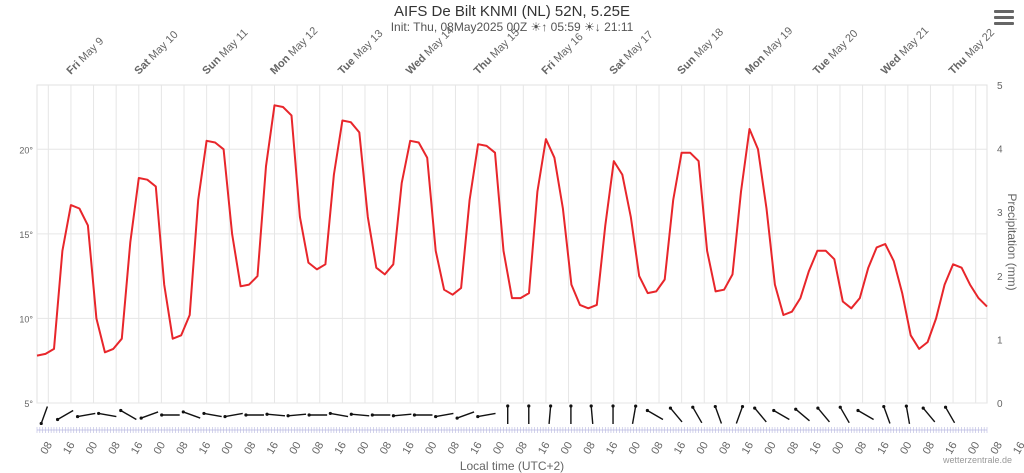  What do you see at coordinates (28, 404) in the screenshot?
I see `left-tick-label: 5°` at bounding box center [28, 404].